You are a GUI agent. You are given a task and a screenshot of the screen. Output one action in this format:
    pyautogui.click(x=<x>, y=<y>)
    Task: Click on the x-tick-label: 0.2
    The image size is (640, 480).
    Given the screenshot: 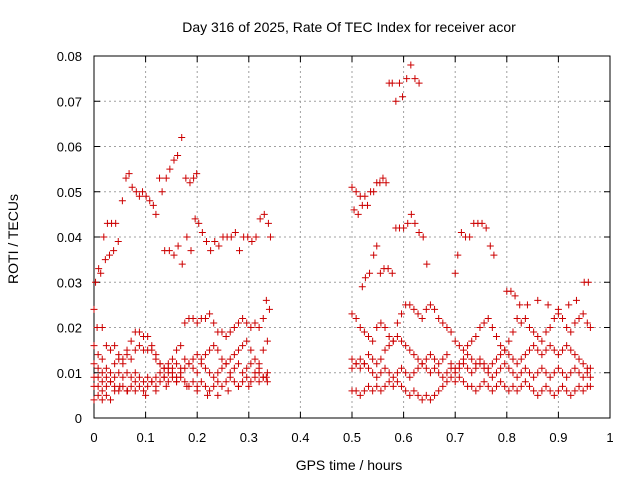 What is the action you would take?
    pyautogui.click(x=197, y=437)
    